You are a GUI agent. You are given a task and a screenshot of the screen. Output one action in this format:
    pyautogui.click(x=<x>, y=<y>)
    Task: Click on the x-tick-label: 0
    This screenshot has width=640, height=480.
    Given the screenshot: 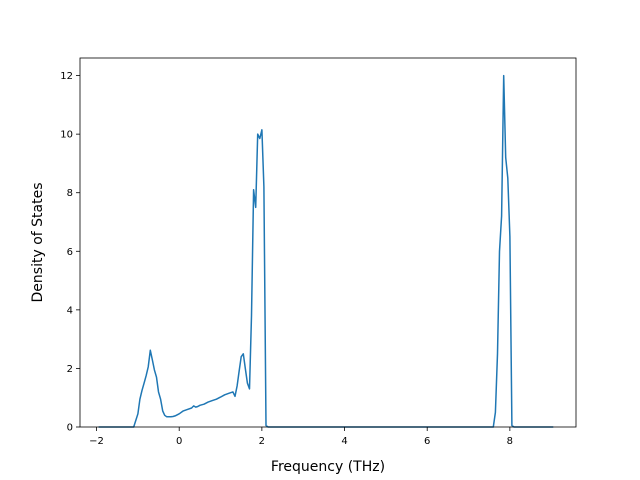 What is the action you would take?
    pyautogui.click(x=179, y=441)
    